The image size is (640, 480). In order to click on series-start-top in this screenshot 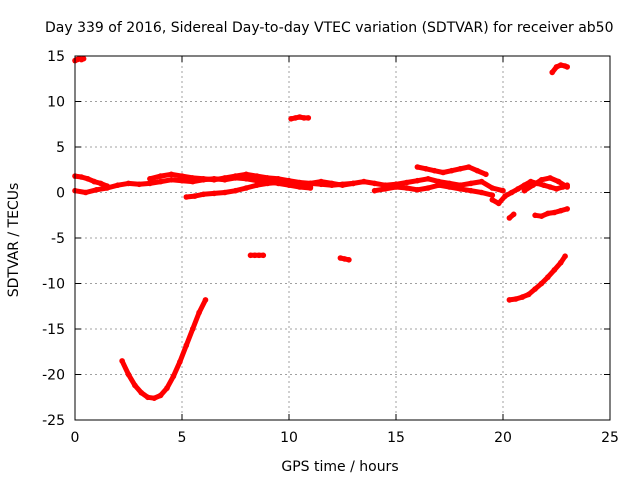, I will do `click(79, 59)`.